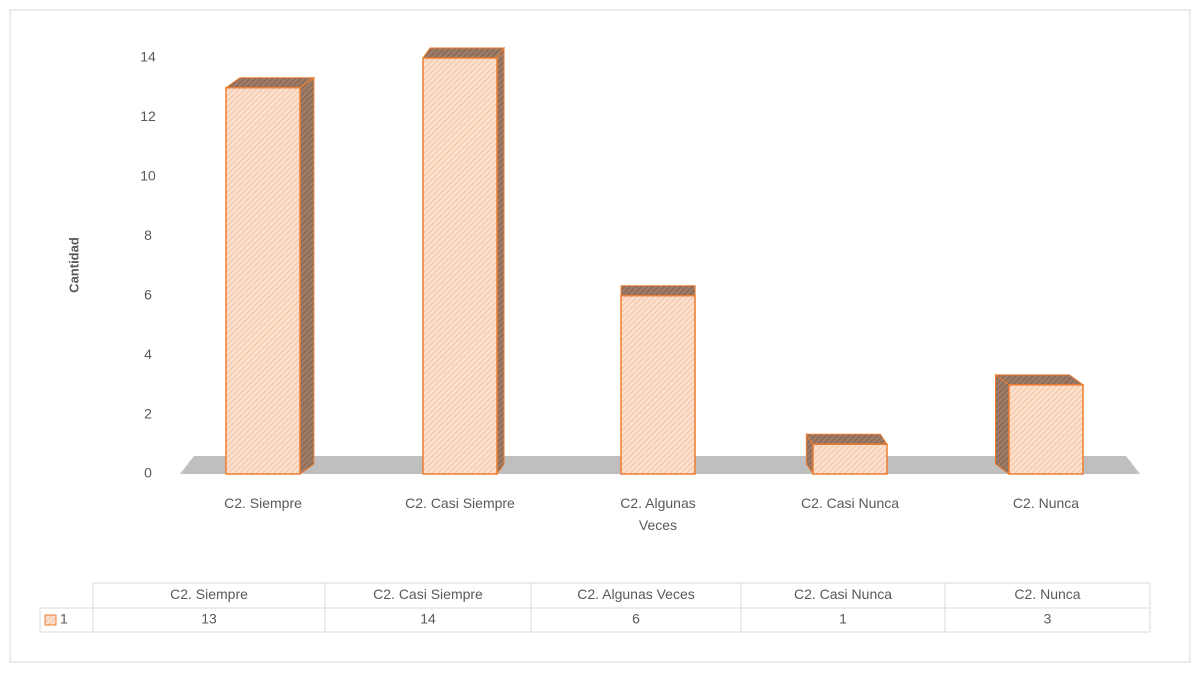  Describe the element at coordinates (460, 517) in the screenshot. I see `x-tick-label-box: C2. Casi Siempre` at that location.